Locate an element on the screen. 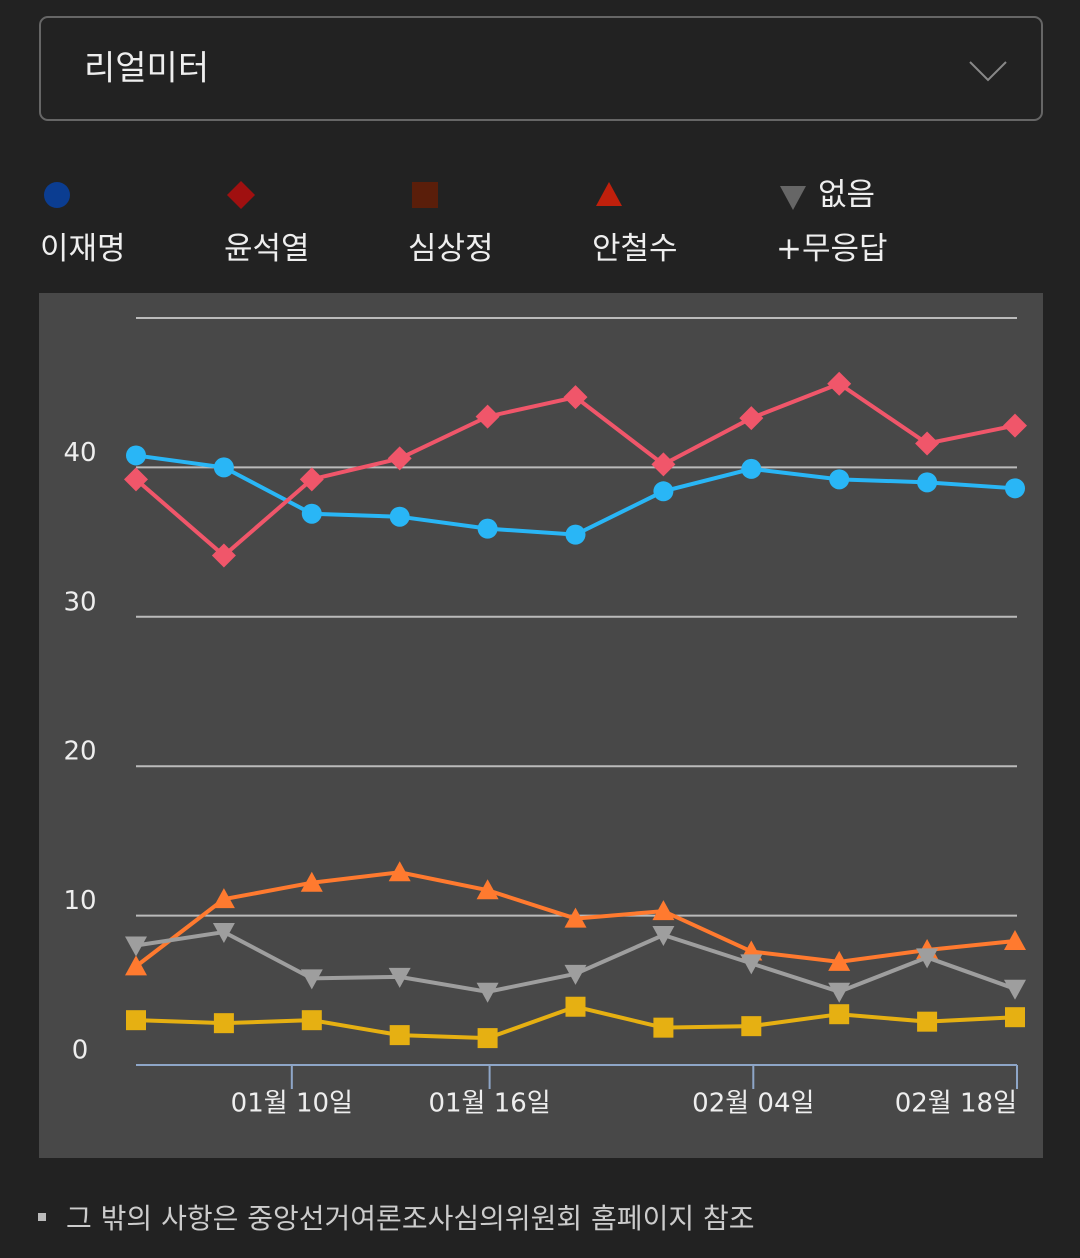 This screenshot has height=1258, width=1080. dropdown-label: 리얼미터 is located at coordinates (146, 69).